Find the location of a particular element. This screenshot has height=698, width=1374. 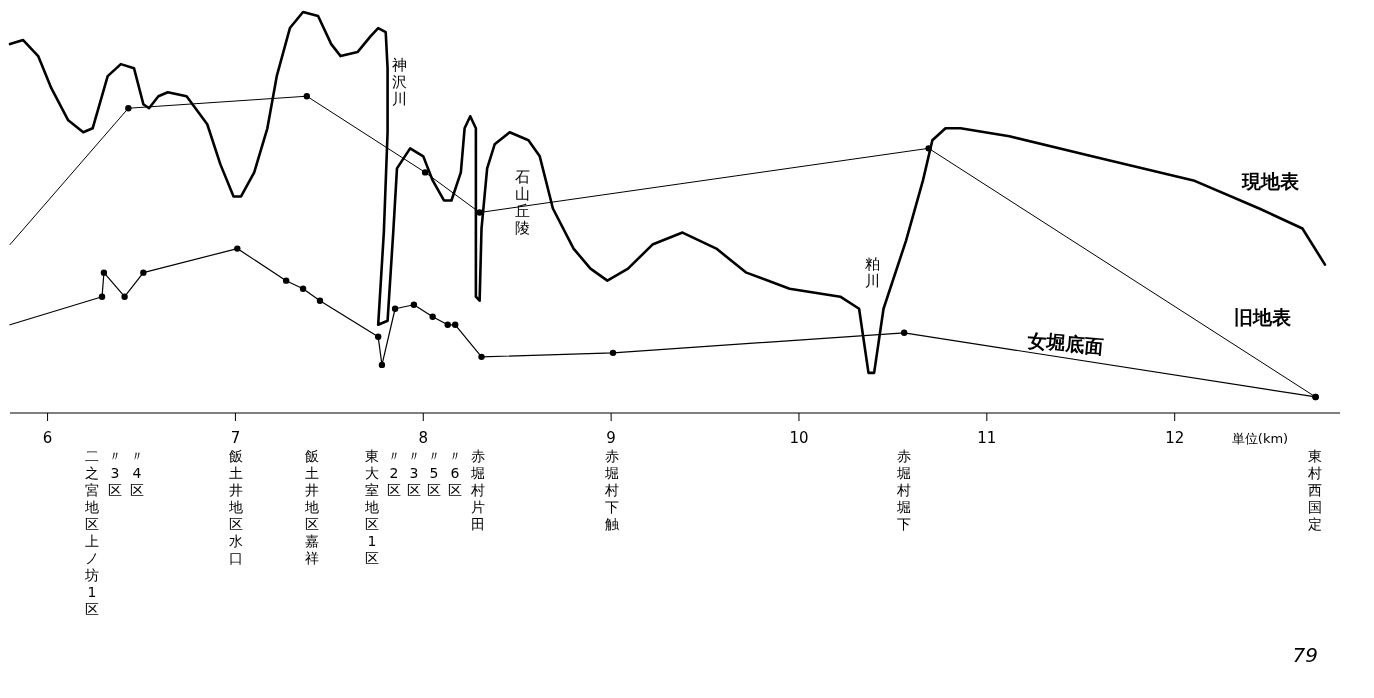

x-tick-label: 8 is located at coordinates (423, 438).